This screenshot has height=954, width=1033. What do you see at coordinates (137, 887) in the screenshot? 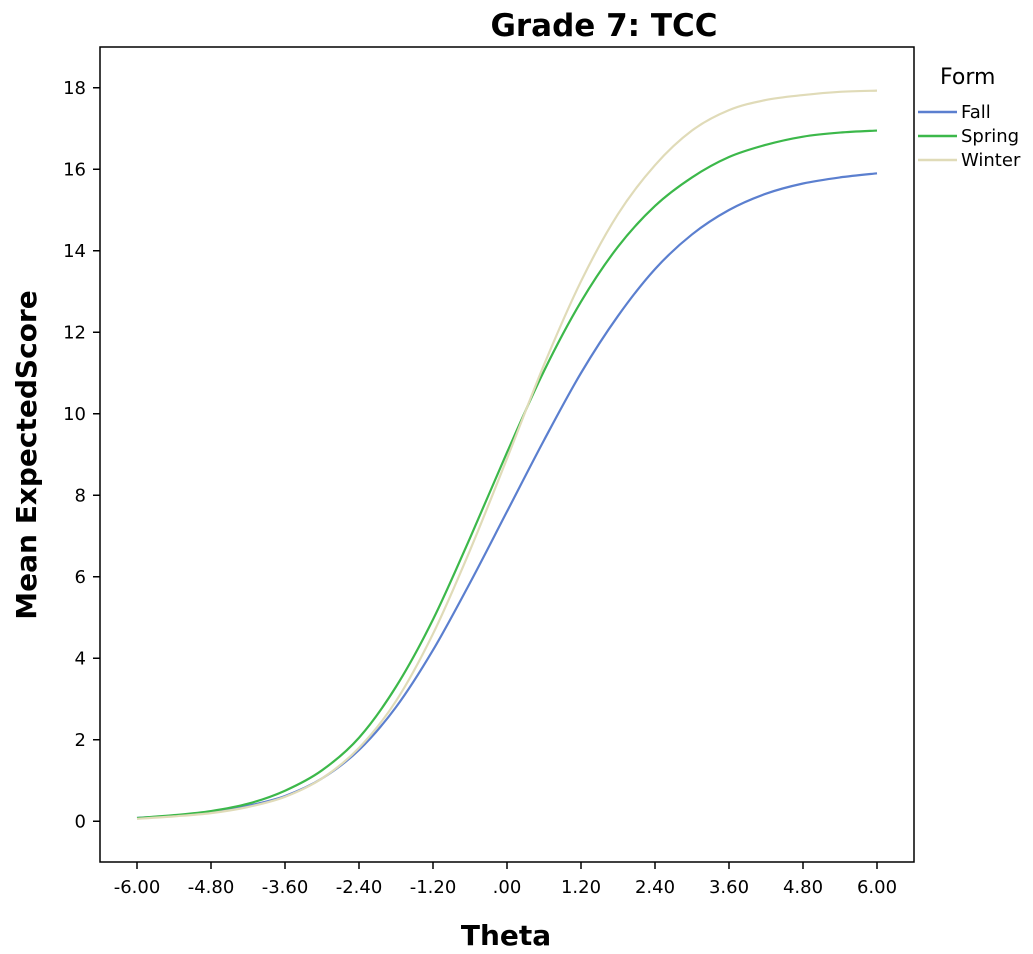
I see `x-tick-label: -6.00` at bounding box center [137, 887].